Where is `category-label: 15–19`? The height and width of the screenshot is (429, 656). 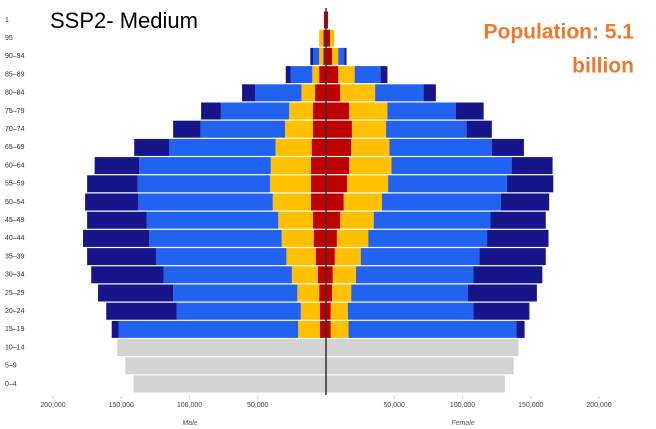
category-label: 15–19 is located at coordinates (15, 329).